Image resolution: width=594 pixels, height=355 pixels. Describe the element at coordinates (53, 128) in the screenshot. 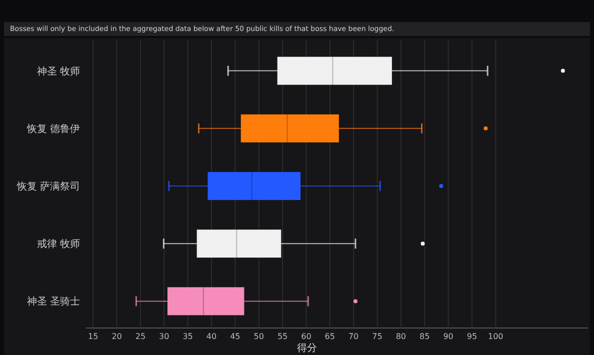

I see `y-tick-label: 恢复 德鲁伊` at that location.